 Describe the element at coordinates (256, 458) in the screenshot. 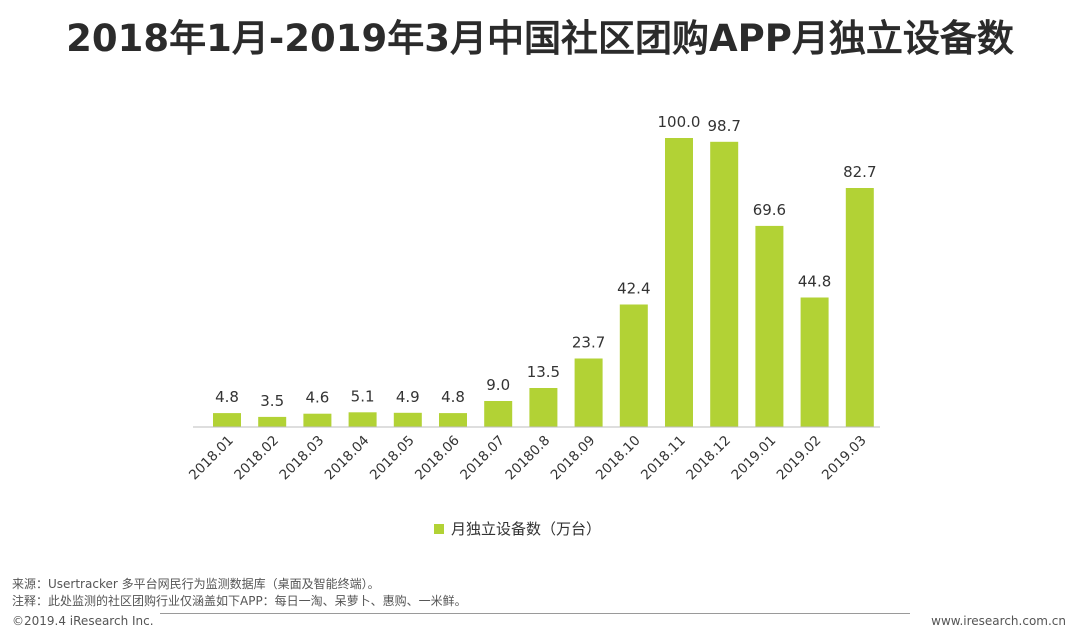

I see `x-tick-label-2018.02: 2018.02` at that location.